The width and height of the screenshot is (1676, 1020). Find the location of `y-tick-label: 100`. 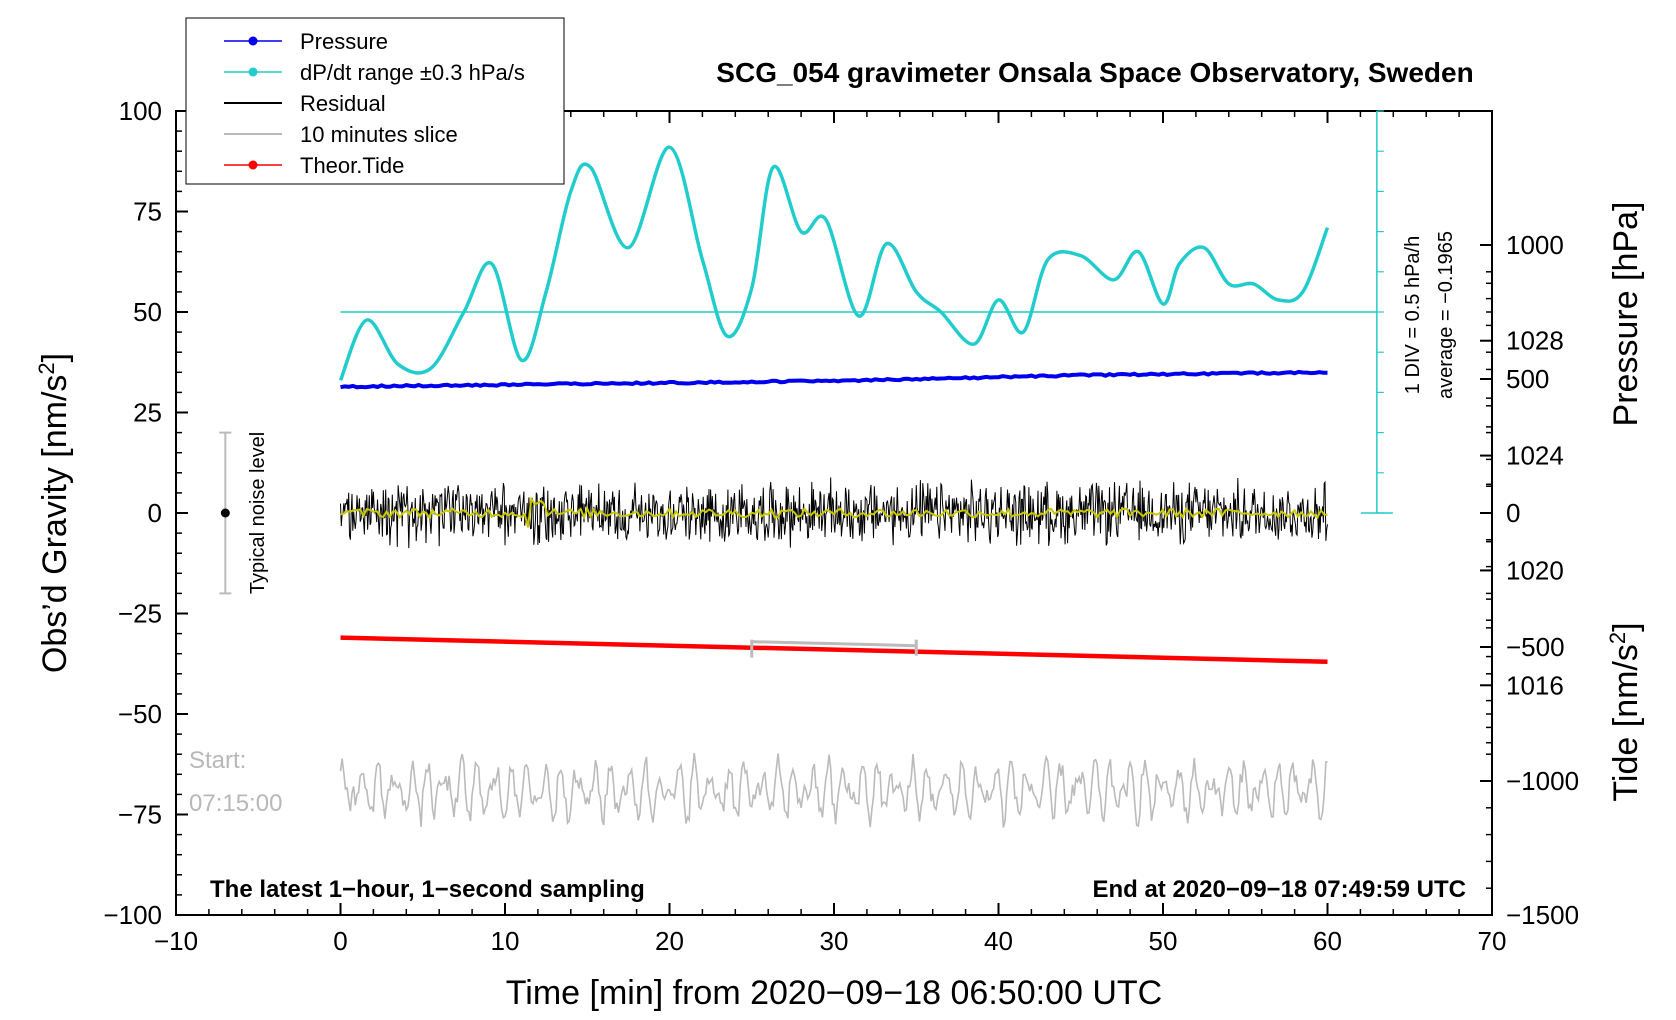

y-tick-label: 100 is located at coordinates (140, 111).